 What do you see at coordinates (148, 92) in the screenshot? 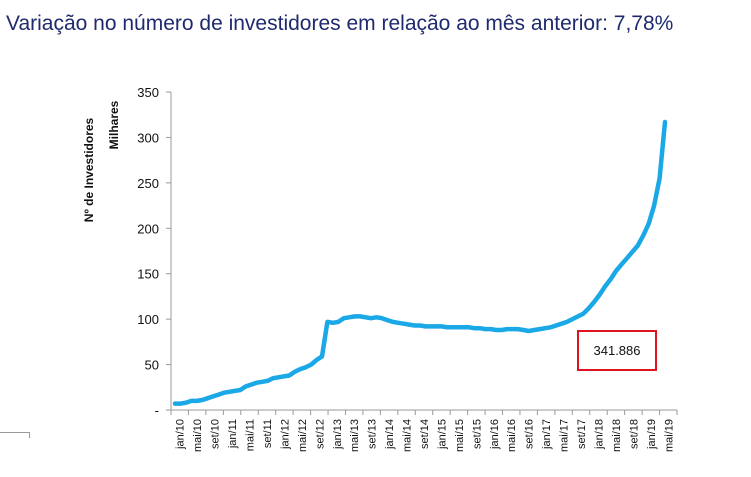
I see `y-tick-label: 350` at bounding box center [148, 92].